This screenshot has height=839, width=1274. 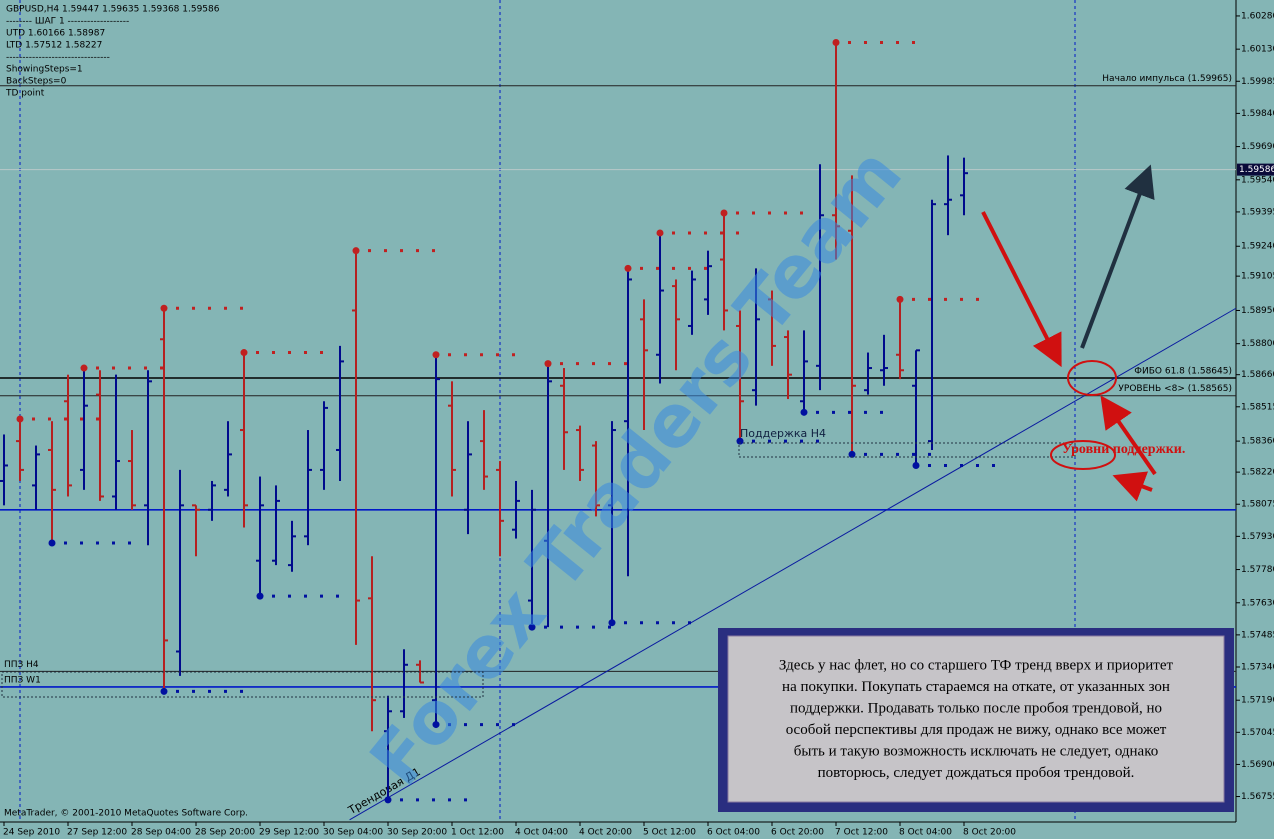 I want to click on x-tick-label: 5 Oct 12:00, so click(x=669, y=833).